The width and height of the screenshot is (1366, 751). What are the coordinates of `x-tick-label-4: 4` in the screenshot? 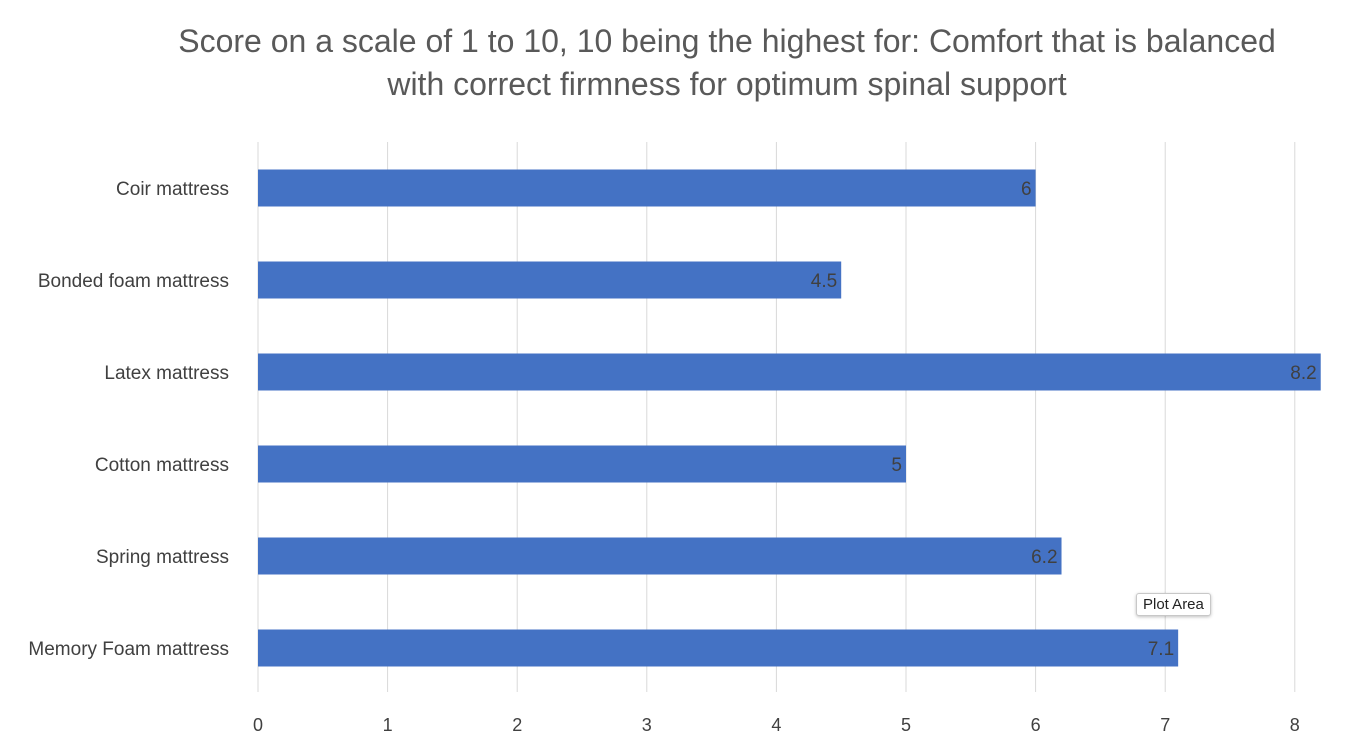 It's located at (776, 725).